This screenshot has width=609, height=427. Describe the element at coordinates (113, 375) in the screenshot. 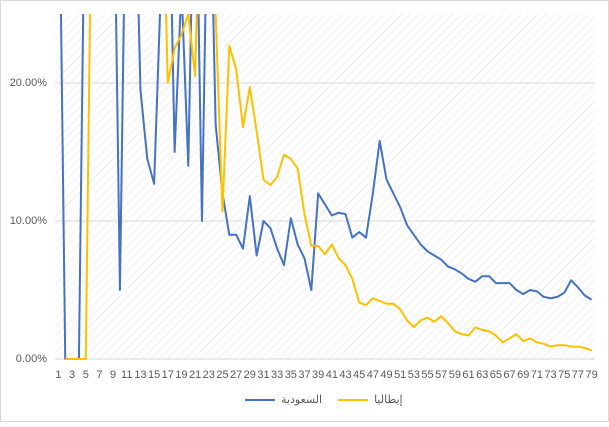

I see `x-tick-label: 9` at that location.